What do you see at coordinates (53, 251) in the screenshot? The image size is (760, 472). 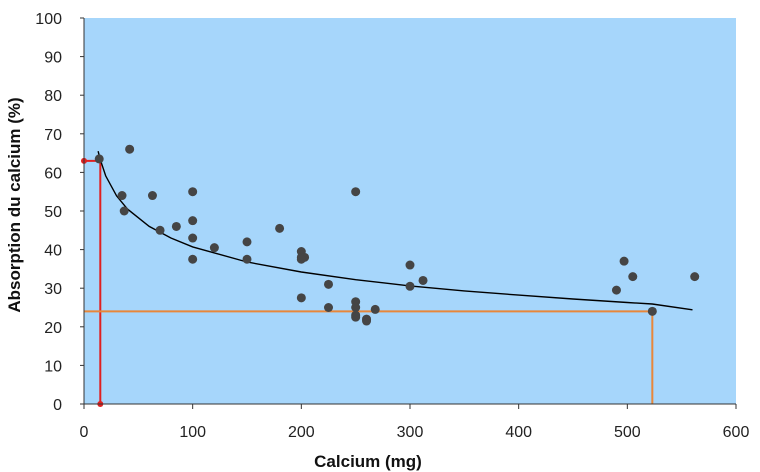 I see `y-tick-label: 40` at bounding box center [53, 251].